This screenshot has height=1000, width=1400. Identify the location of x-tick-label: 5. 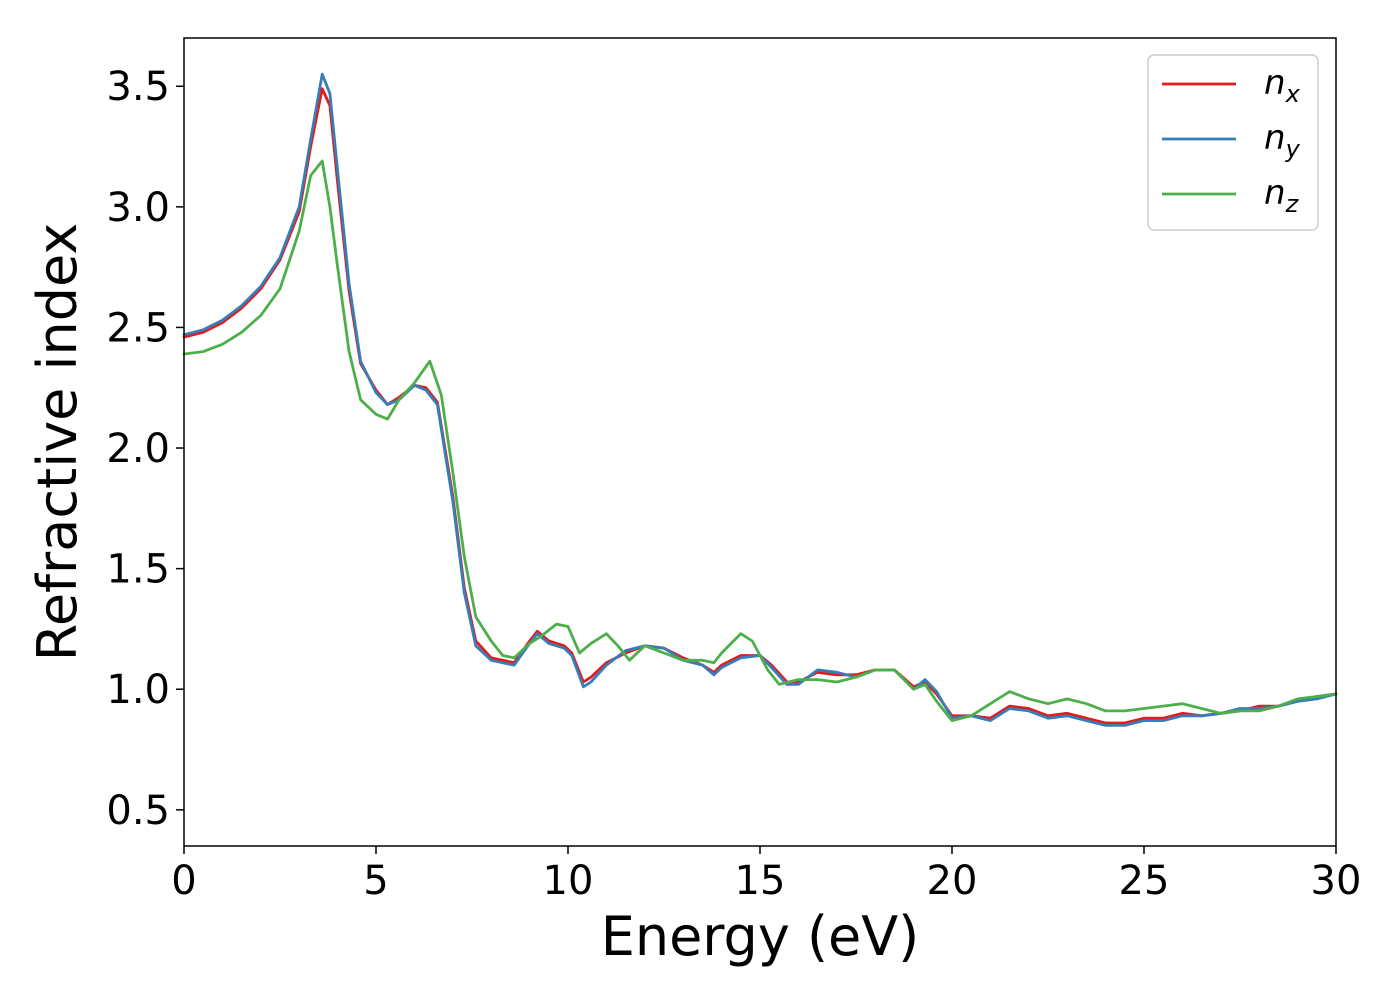
(375, 881).